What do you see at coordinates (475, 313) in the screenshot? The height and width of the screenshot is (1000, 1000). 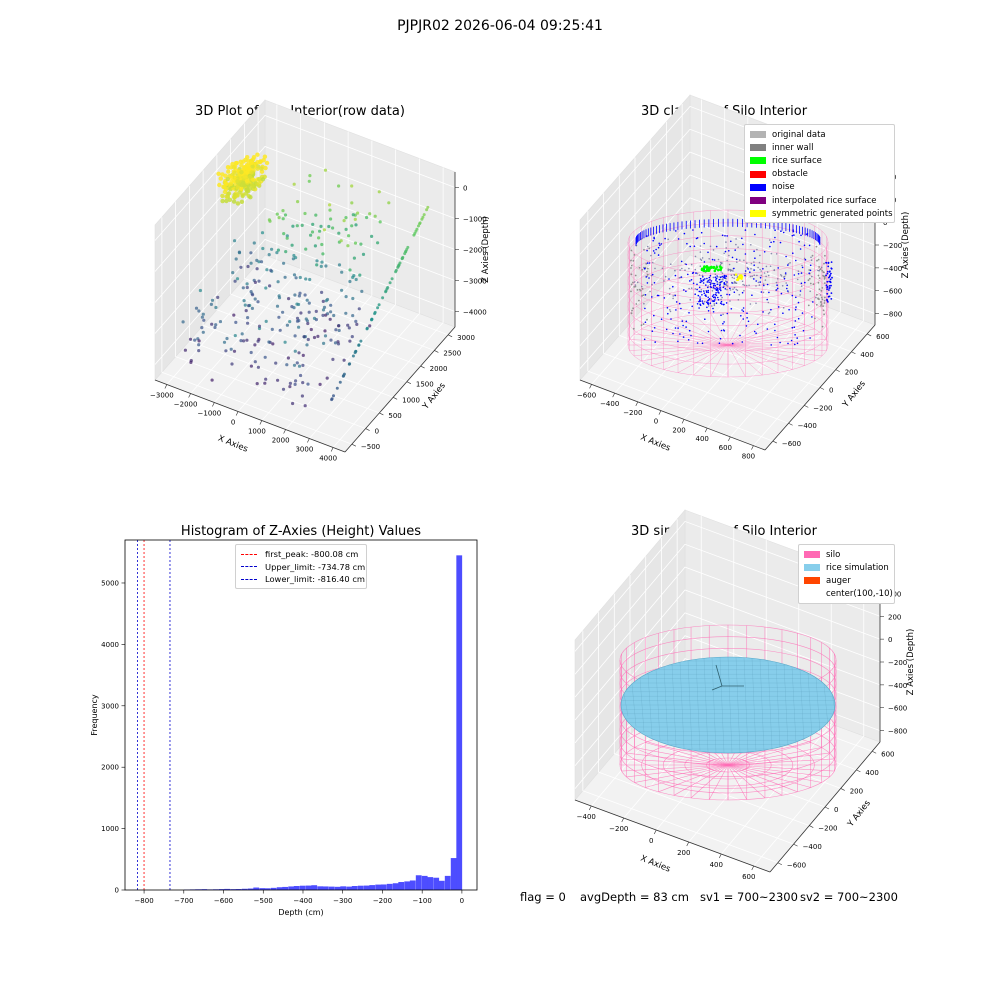 I see `panel1-z-tick-label: −4000` at bounding box center [475, 313].